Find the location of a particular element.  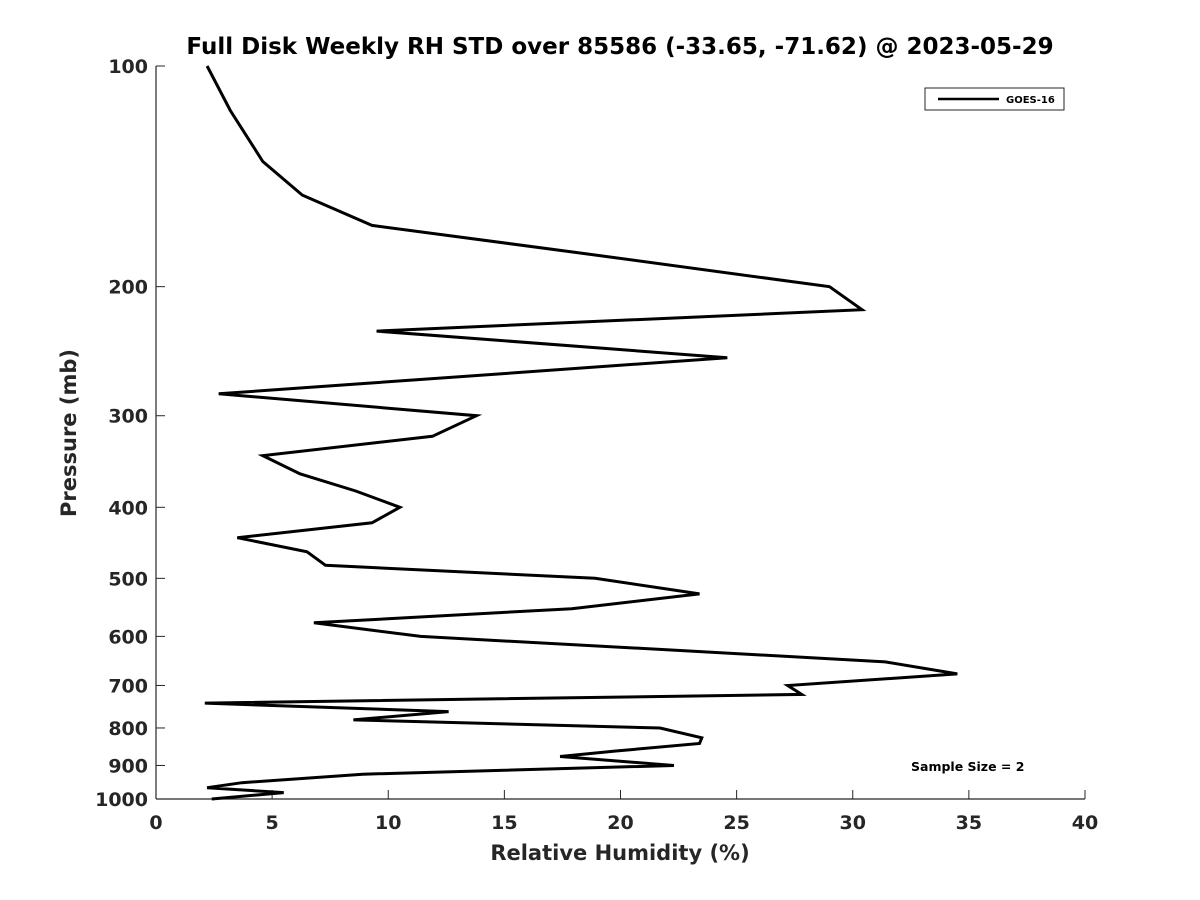

y-tick-label: 200 is located at coordinates (128, 288).